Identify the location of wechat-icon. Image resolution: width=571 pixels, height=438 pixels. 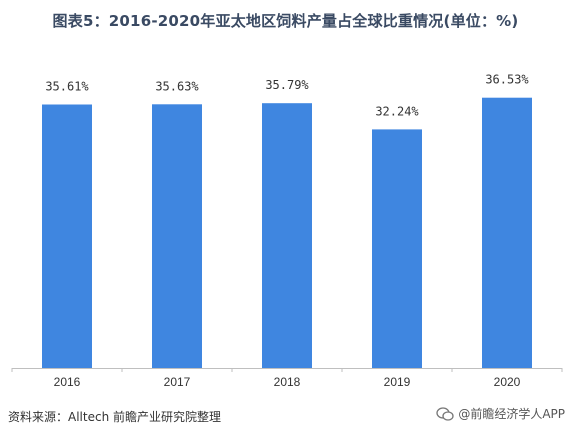
(445, 413).